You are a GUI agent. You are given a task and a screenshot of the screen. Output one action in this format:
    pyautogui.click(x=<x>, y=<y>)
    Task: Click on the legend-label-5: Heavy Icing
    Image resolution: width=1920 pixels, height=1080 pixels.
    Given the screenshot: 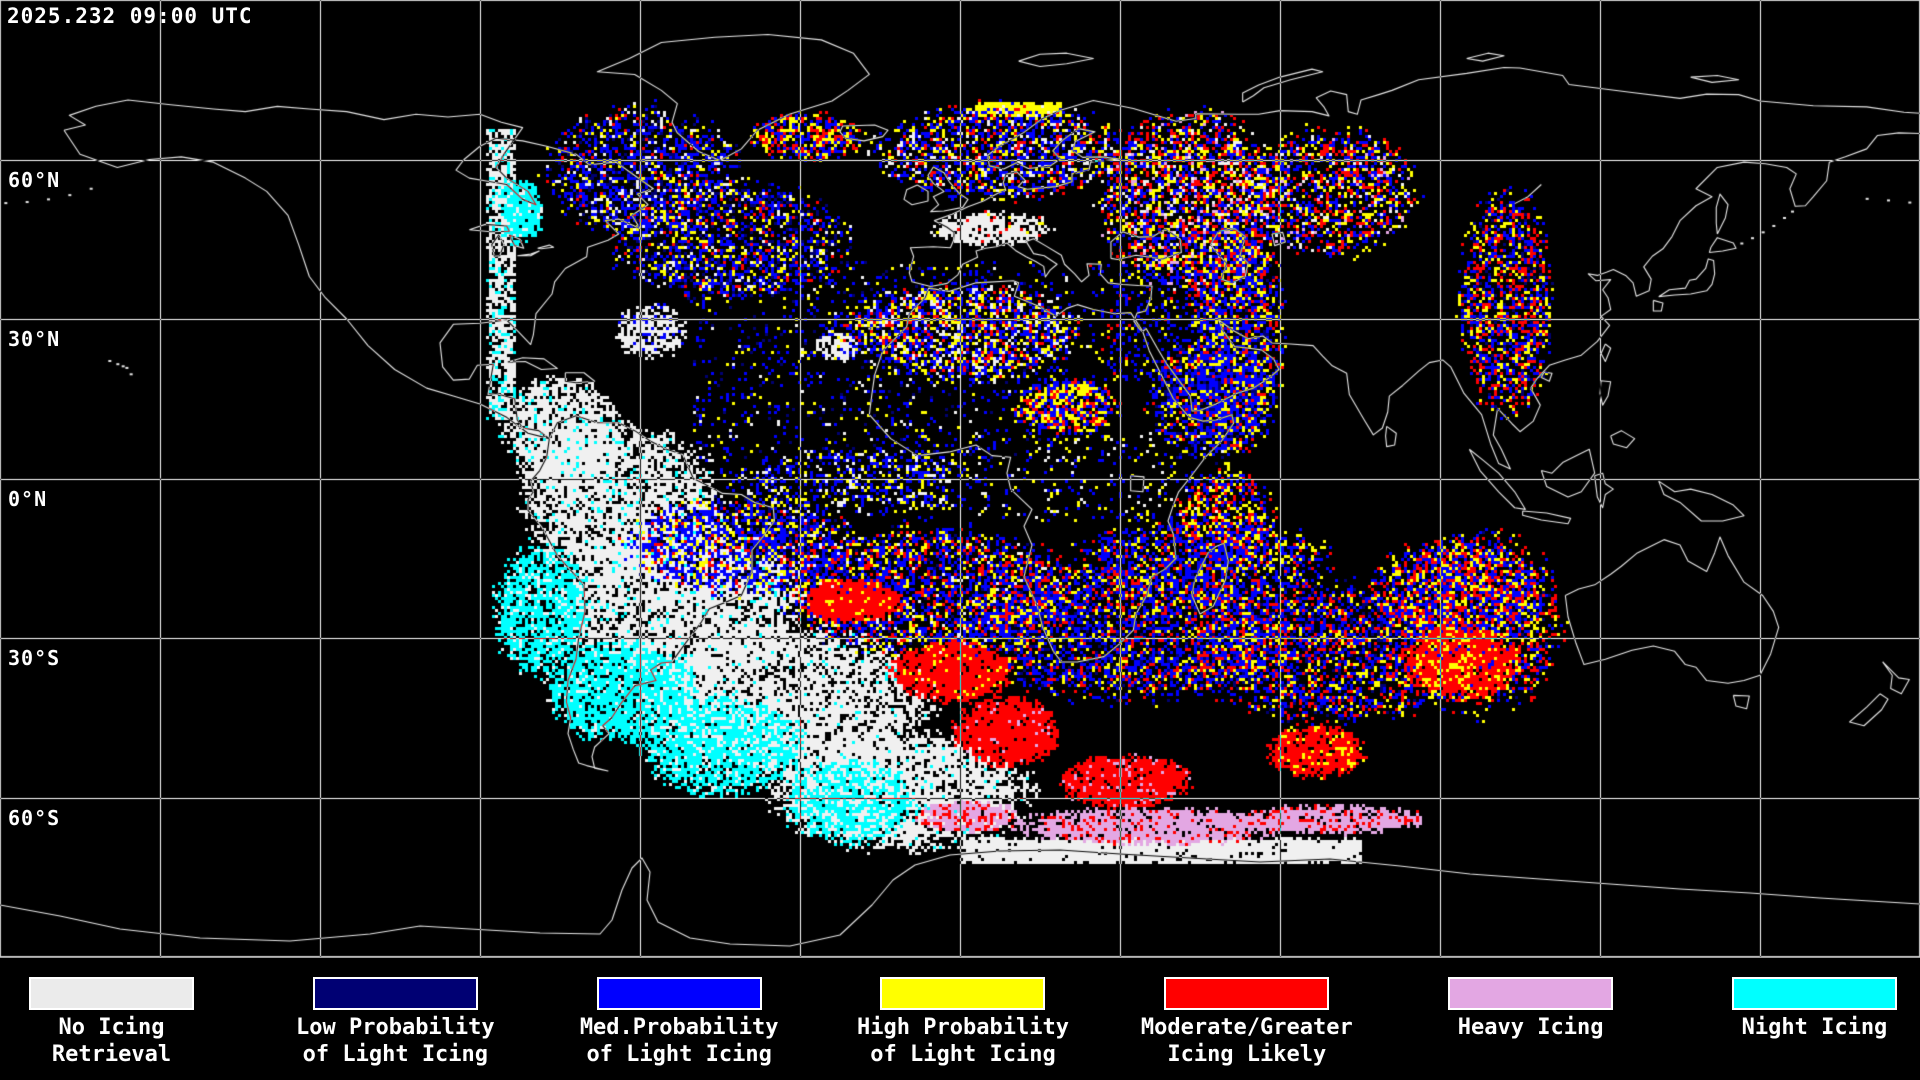 What is the action you would take?
    pyautogui.click(x=1530, y=1027)
    